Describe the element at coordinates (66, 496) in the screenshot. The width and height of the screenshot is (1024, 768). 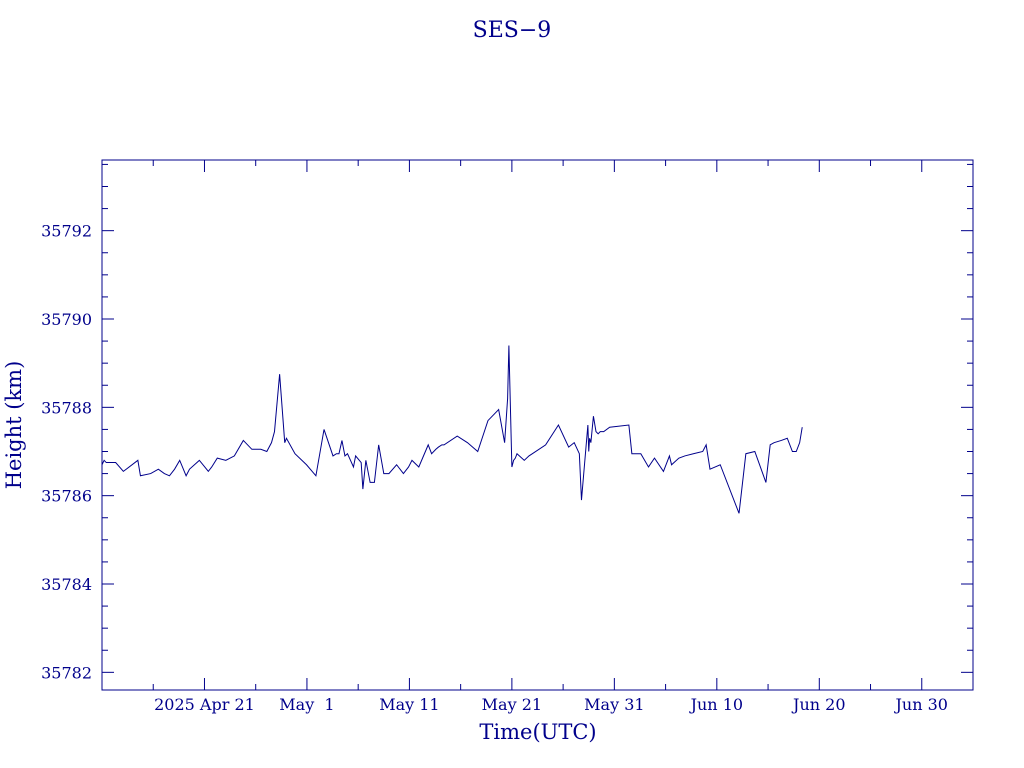
I see `y-tick-label: 35786` at that location.